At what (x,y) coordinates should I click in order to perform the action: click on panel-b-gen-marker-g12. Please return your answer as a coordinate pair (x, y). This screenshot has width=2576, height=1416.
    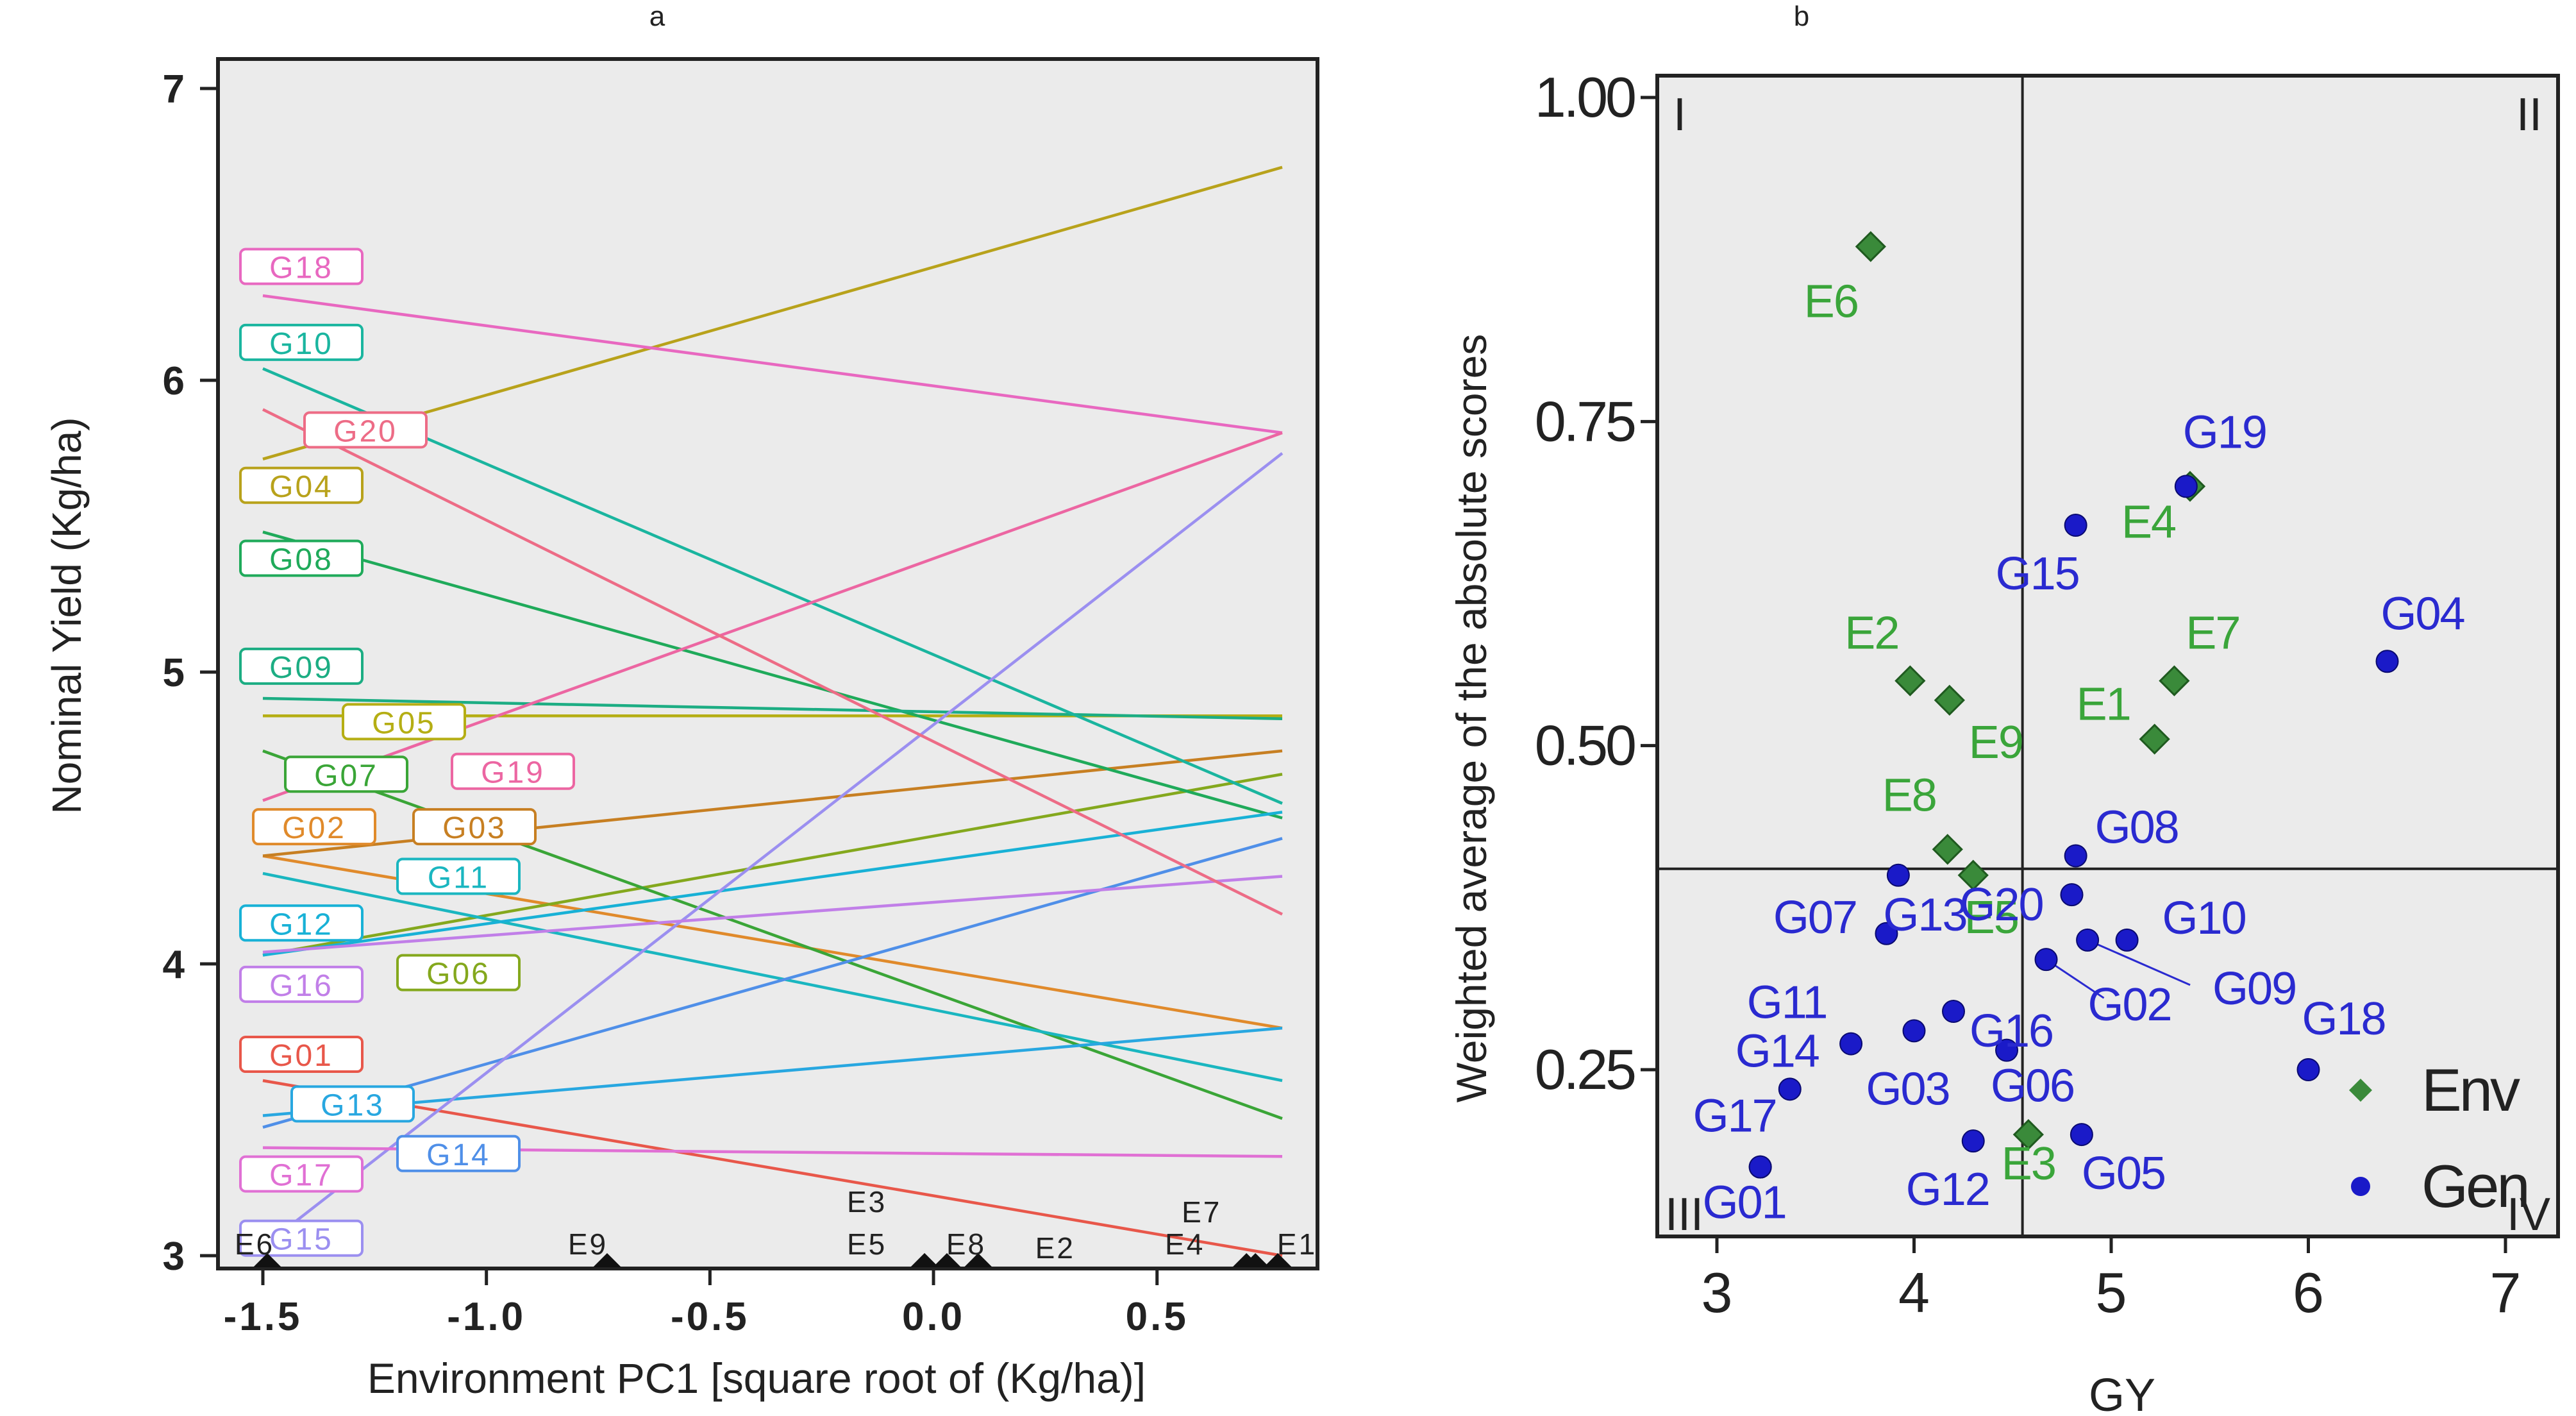
    Looking at the image, I should click on (1973, 1141).